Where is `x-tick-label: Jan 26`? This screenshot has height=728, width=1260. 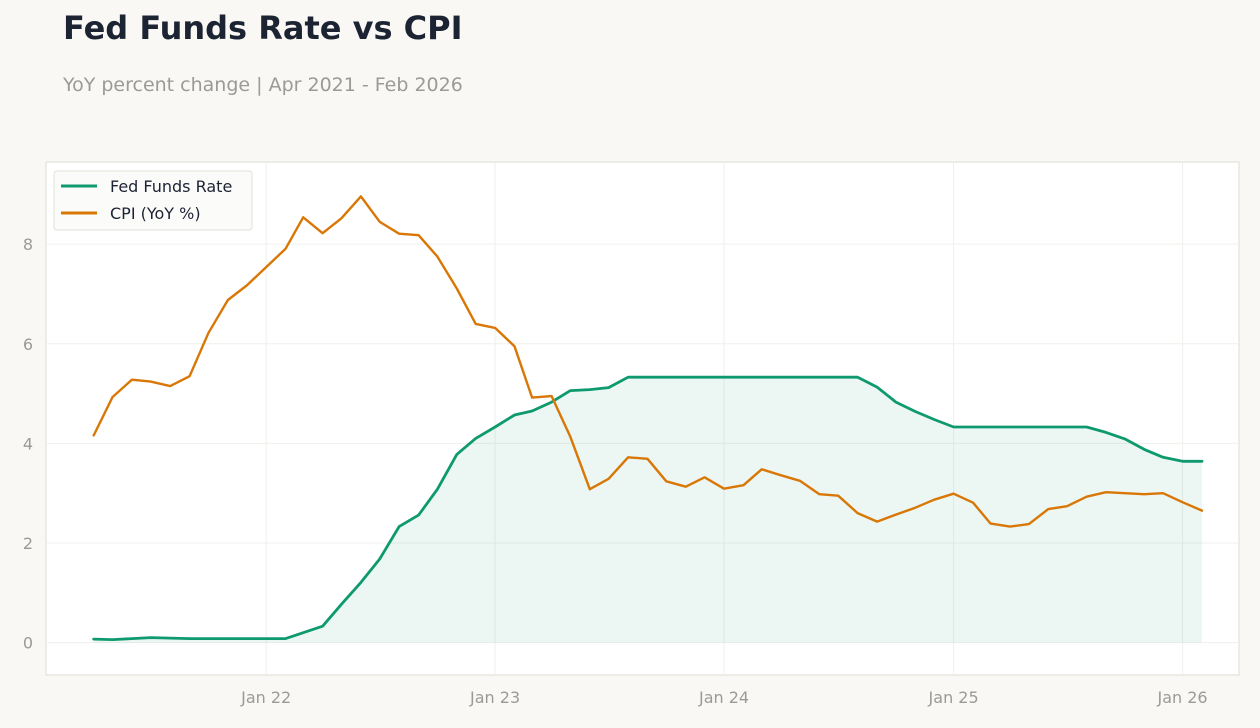
x-tick-label: Jan 26 is located at coordinates (1181, 697).